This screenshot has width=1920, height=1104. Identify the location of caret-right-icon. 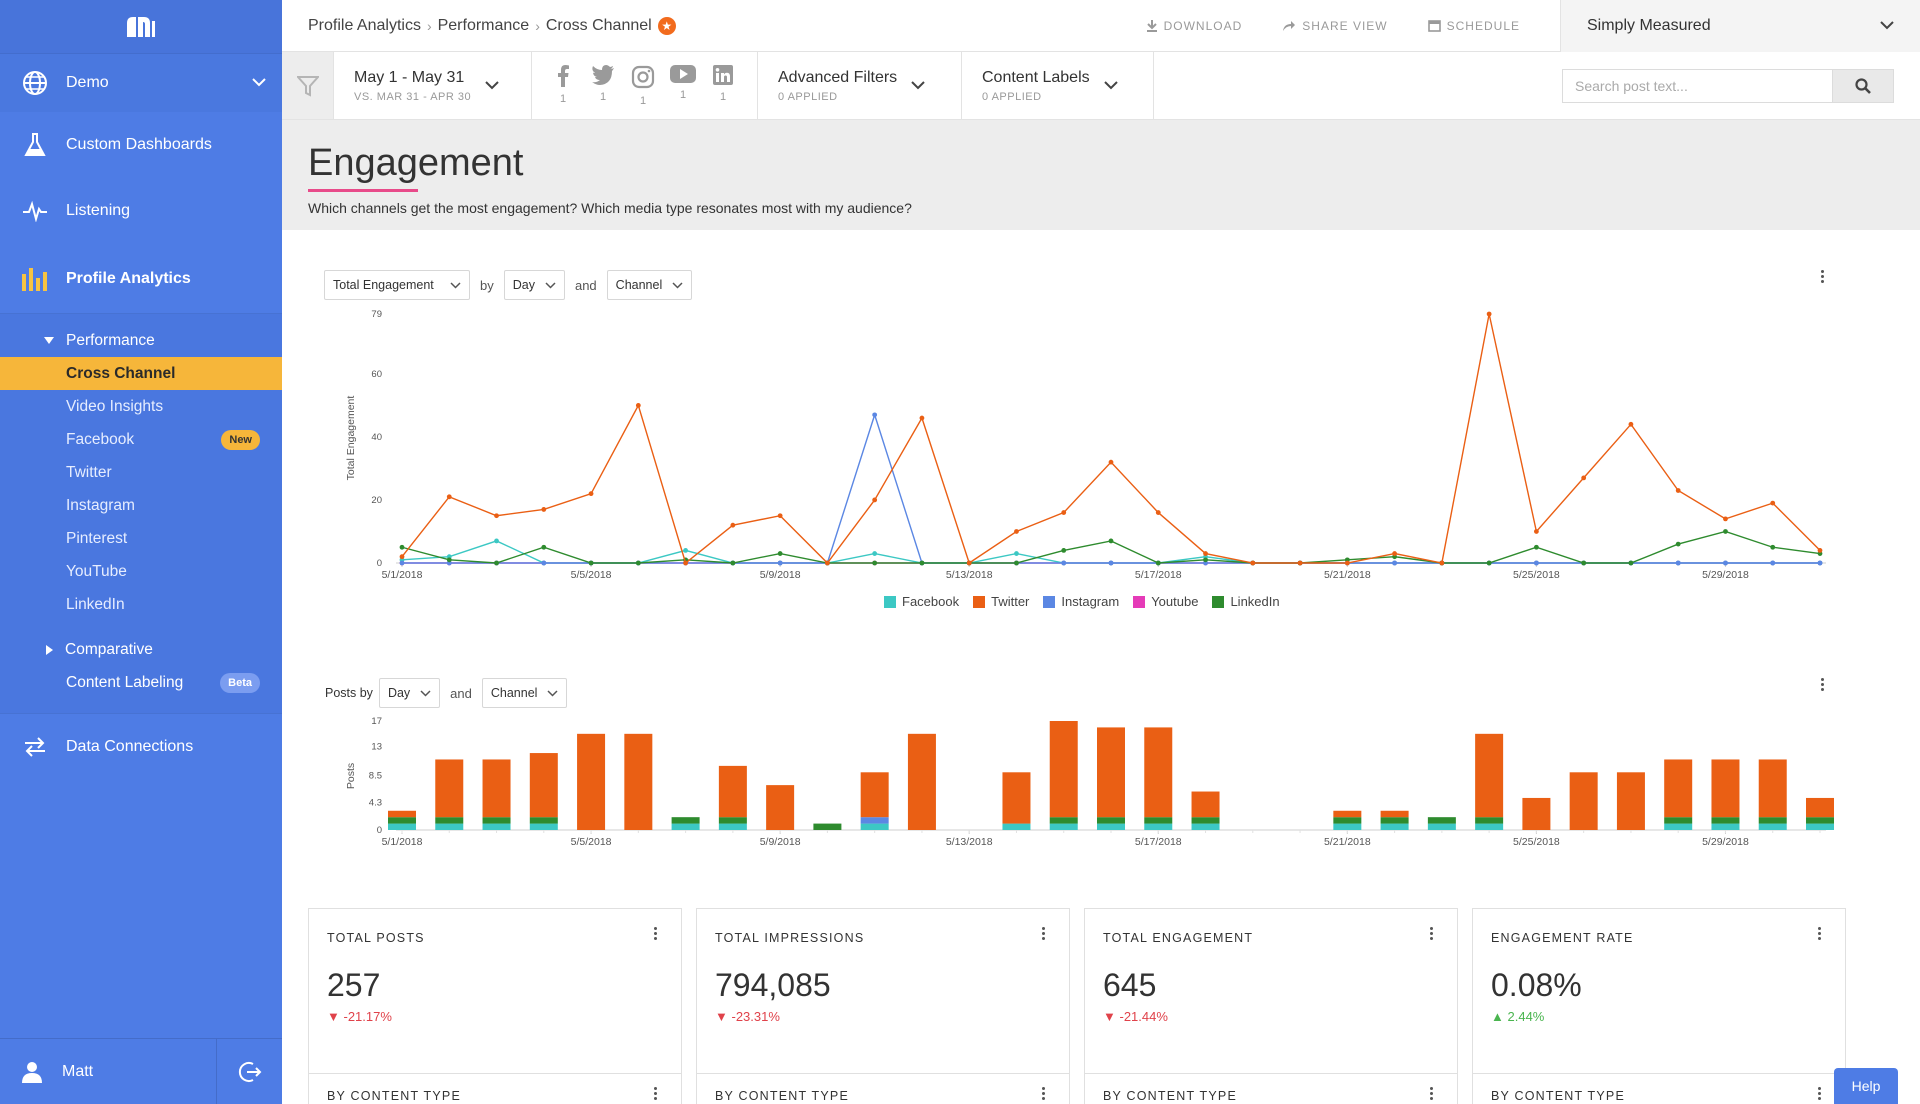
(49, 649).